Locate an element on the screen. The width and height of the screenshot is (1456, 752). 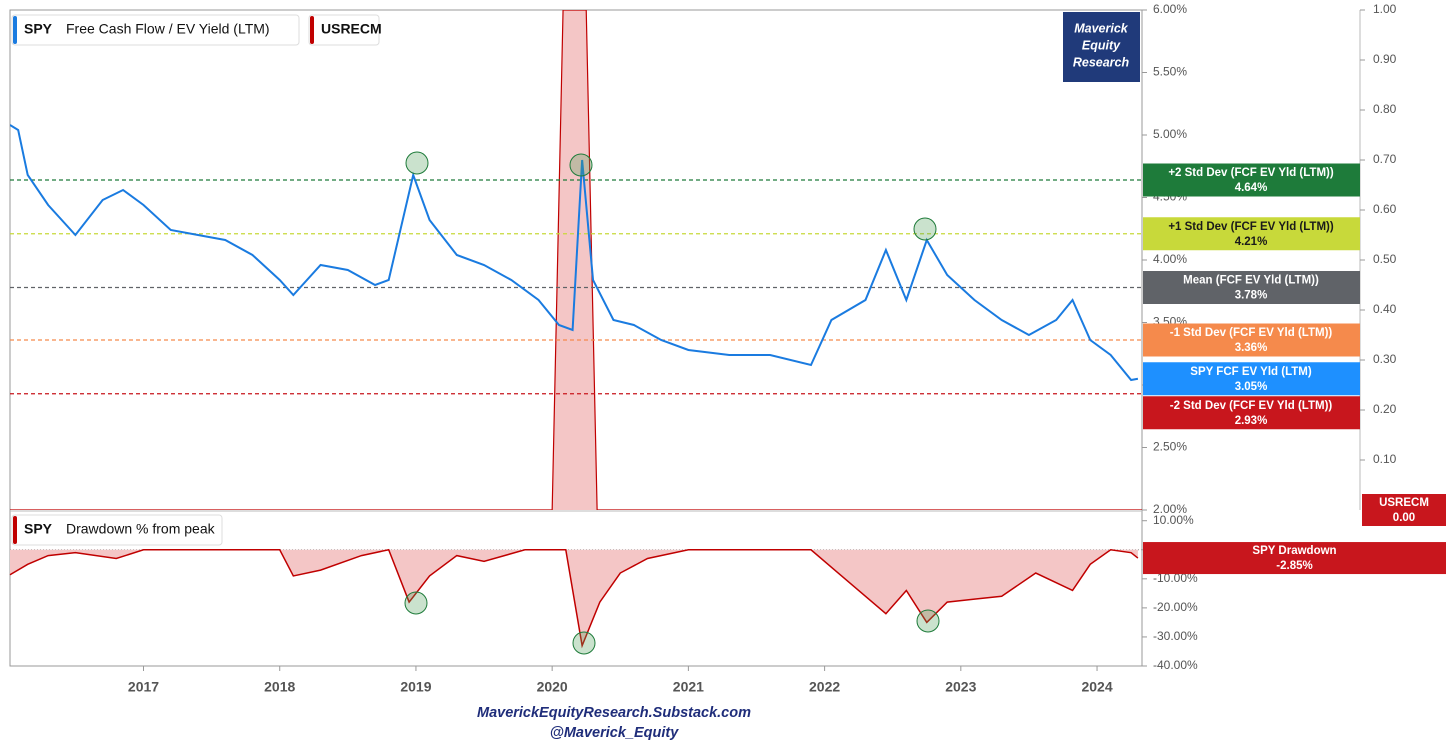
y2-tick-label: 0.90 is located at coordinates (1385, 59).